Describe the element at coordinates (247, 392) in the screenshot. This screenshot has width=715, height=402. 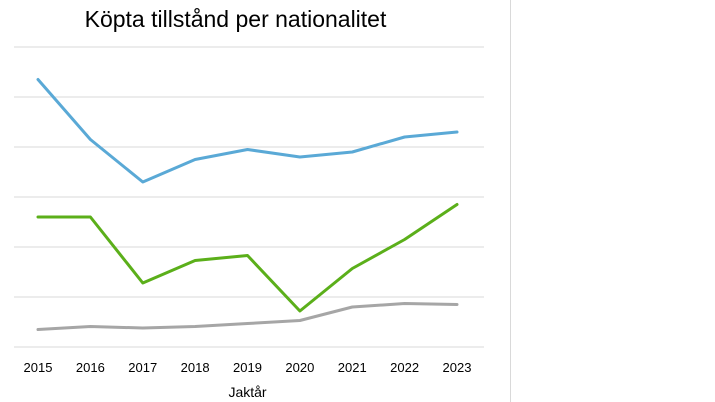
I see `x-axis-title: Jaktår` at that location.